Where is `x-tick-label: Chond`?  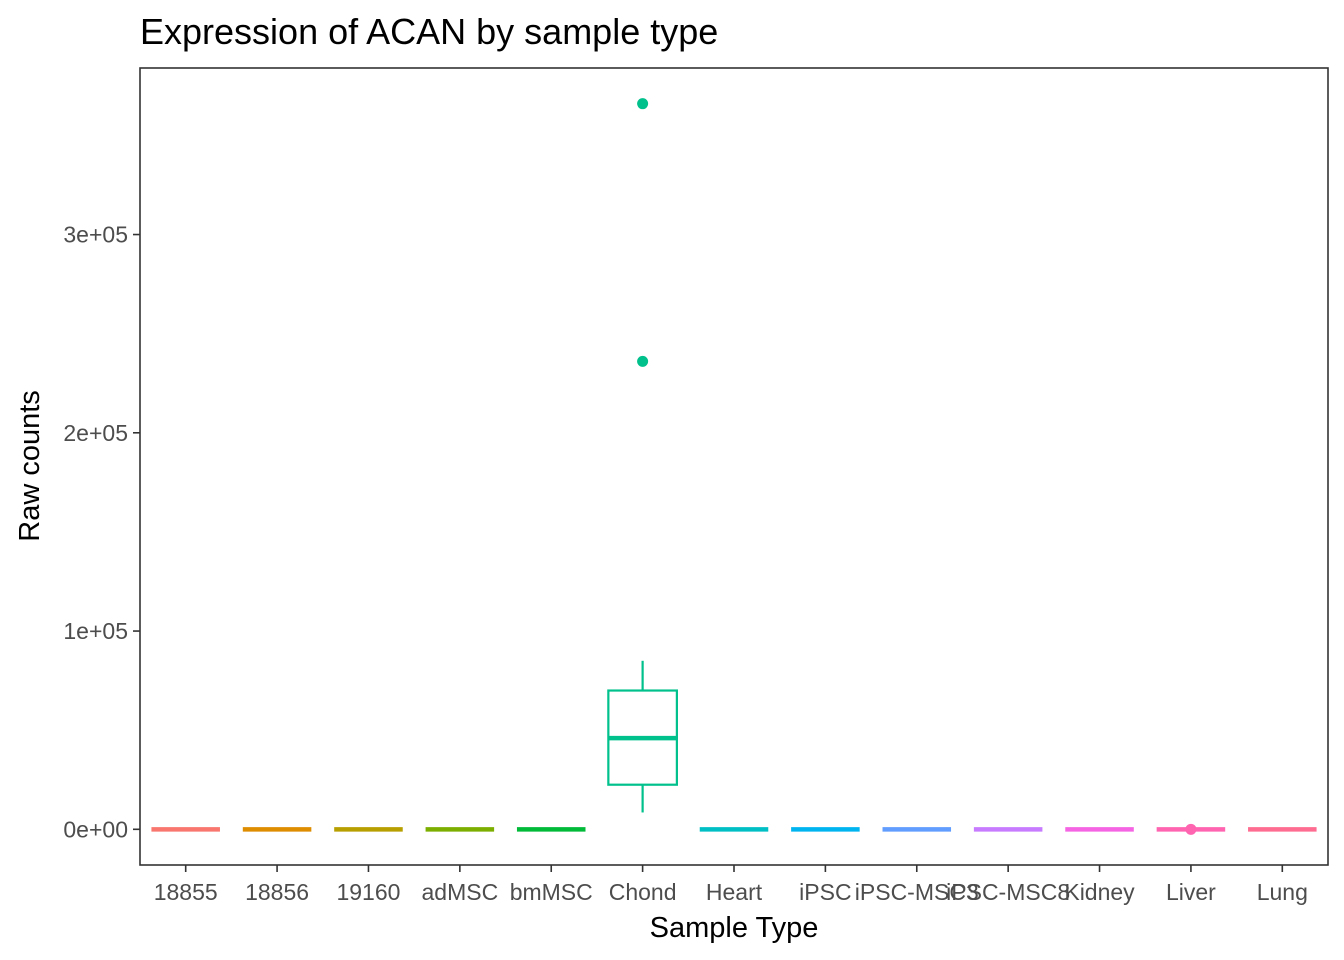 x-tick-label: Chond is located at coordinates (643, 892).